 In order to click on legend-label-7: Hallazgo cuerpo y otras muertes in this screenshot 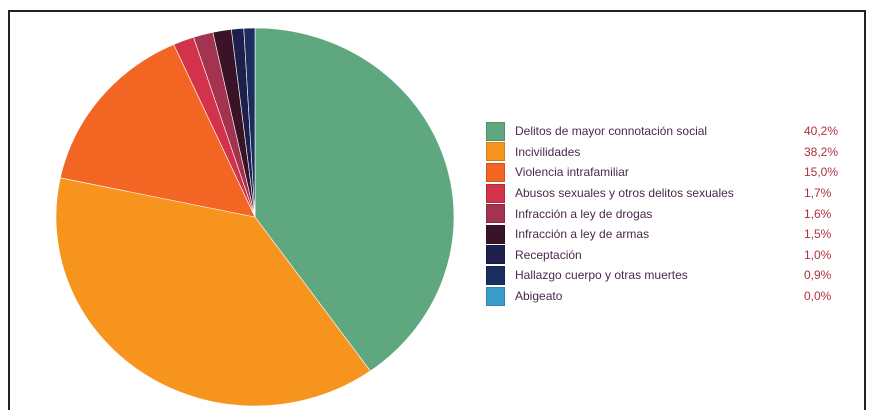, I will do `click(601, 275)`.